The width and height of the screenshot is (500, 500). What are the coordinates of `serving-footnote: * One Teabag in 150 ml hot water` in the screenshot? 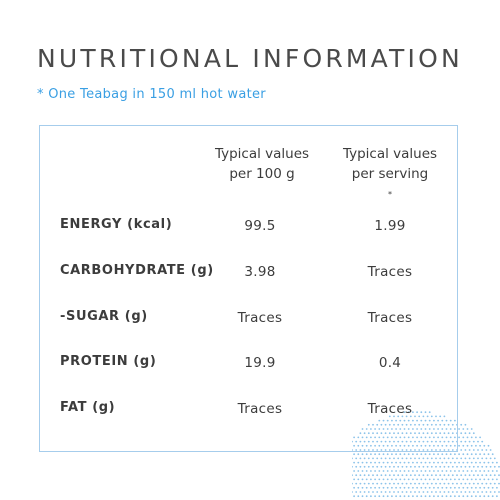 It's located at (151, 94).